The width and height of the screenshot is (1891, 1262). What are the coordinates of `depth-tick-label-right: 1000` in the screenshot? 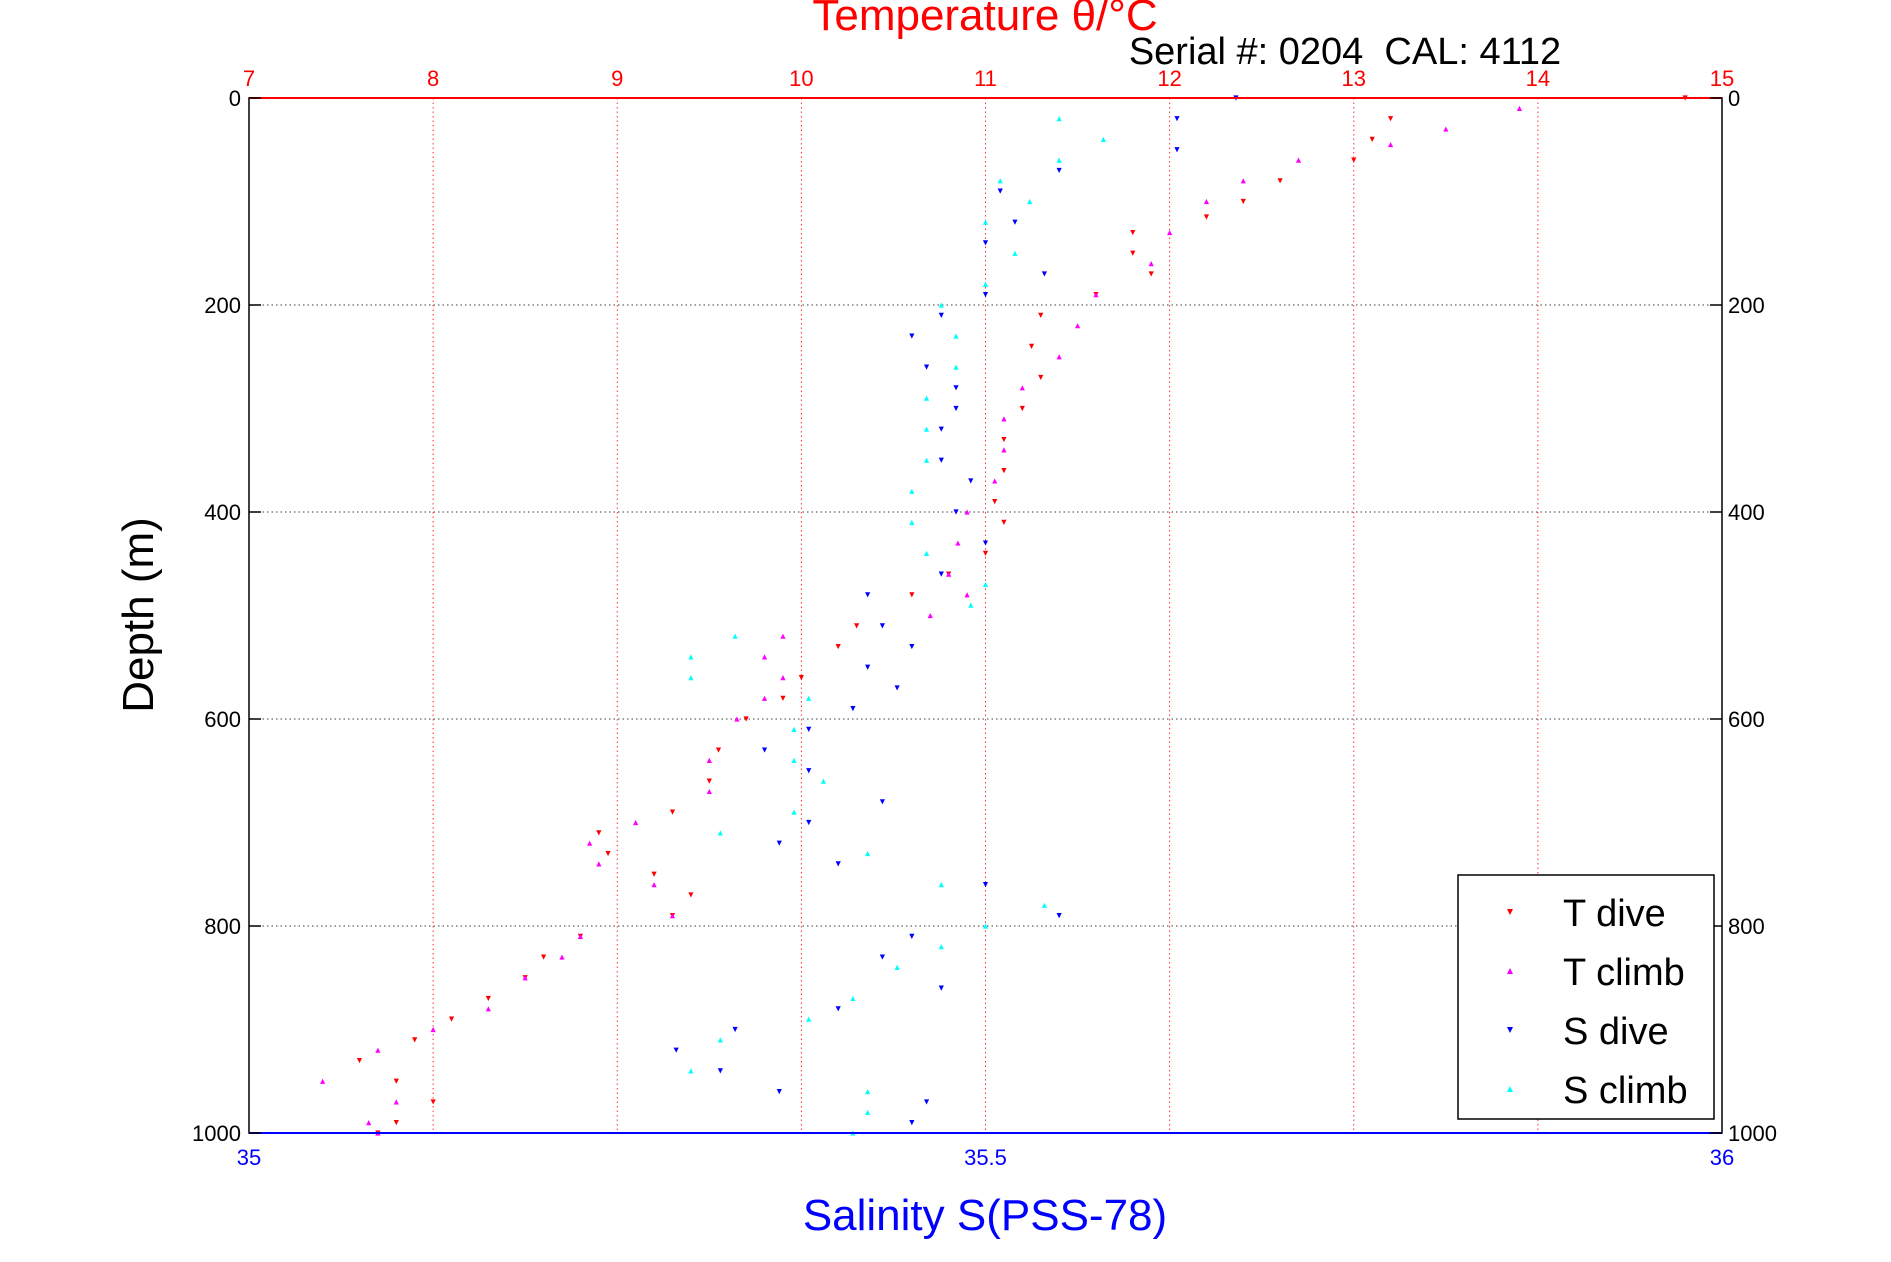 It's located at (1752, 1133).